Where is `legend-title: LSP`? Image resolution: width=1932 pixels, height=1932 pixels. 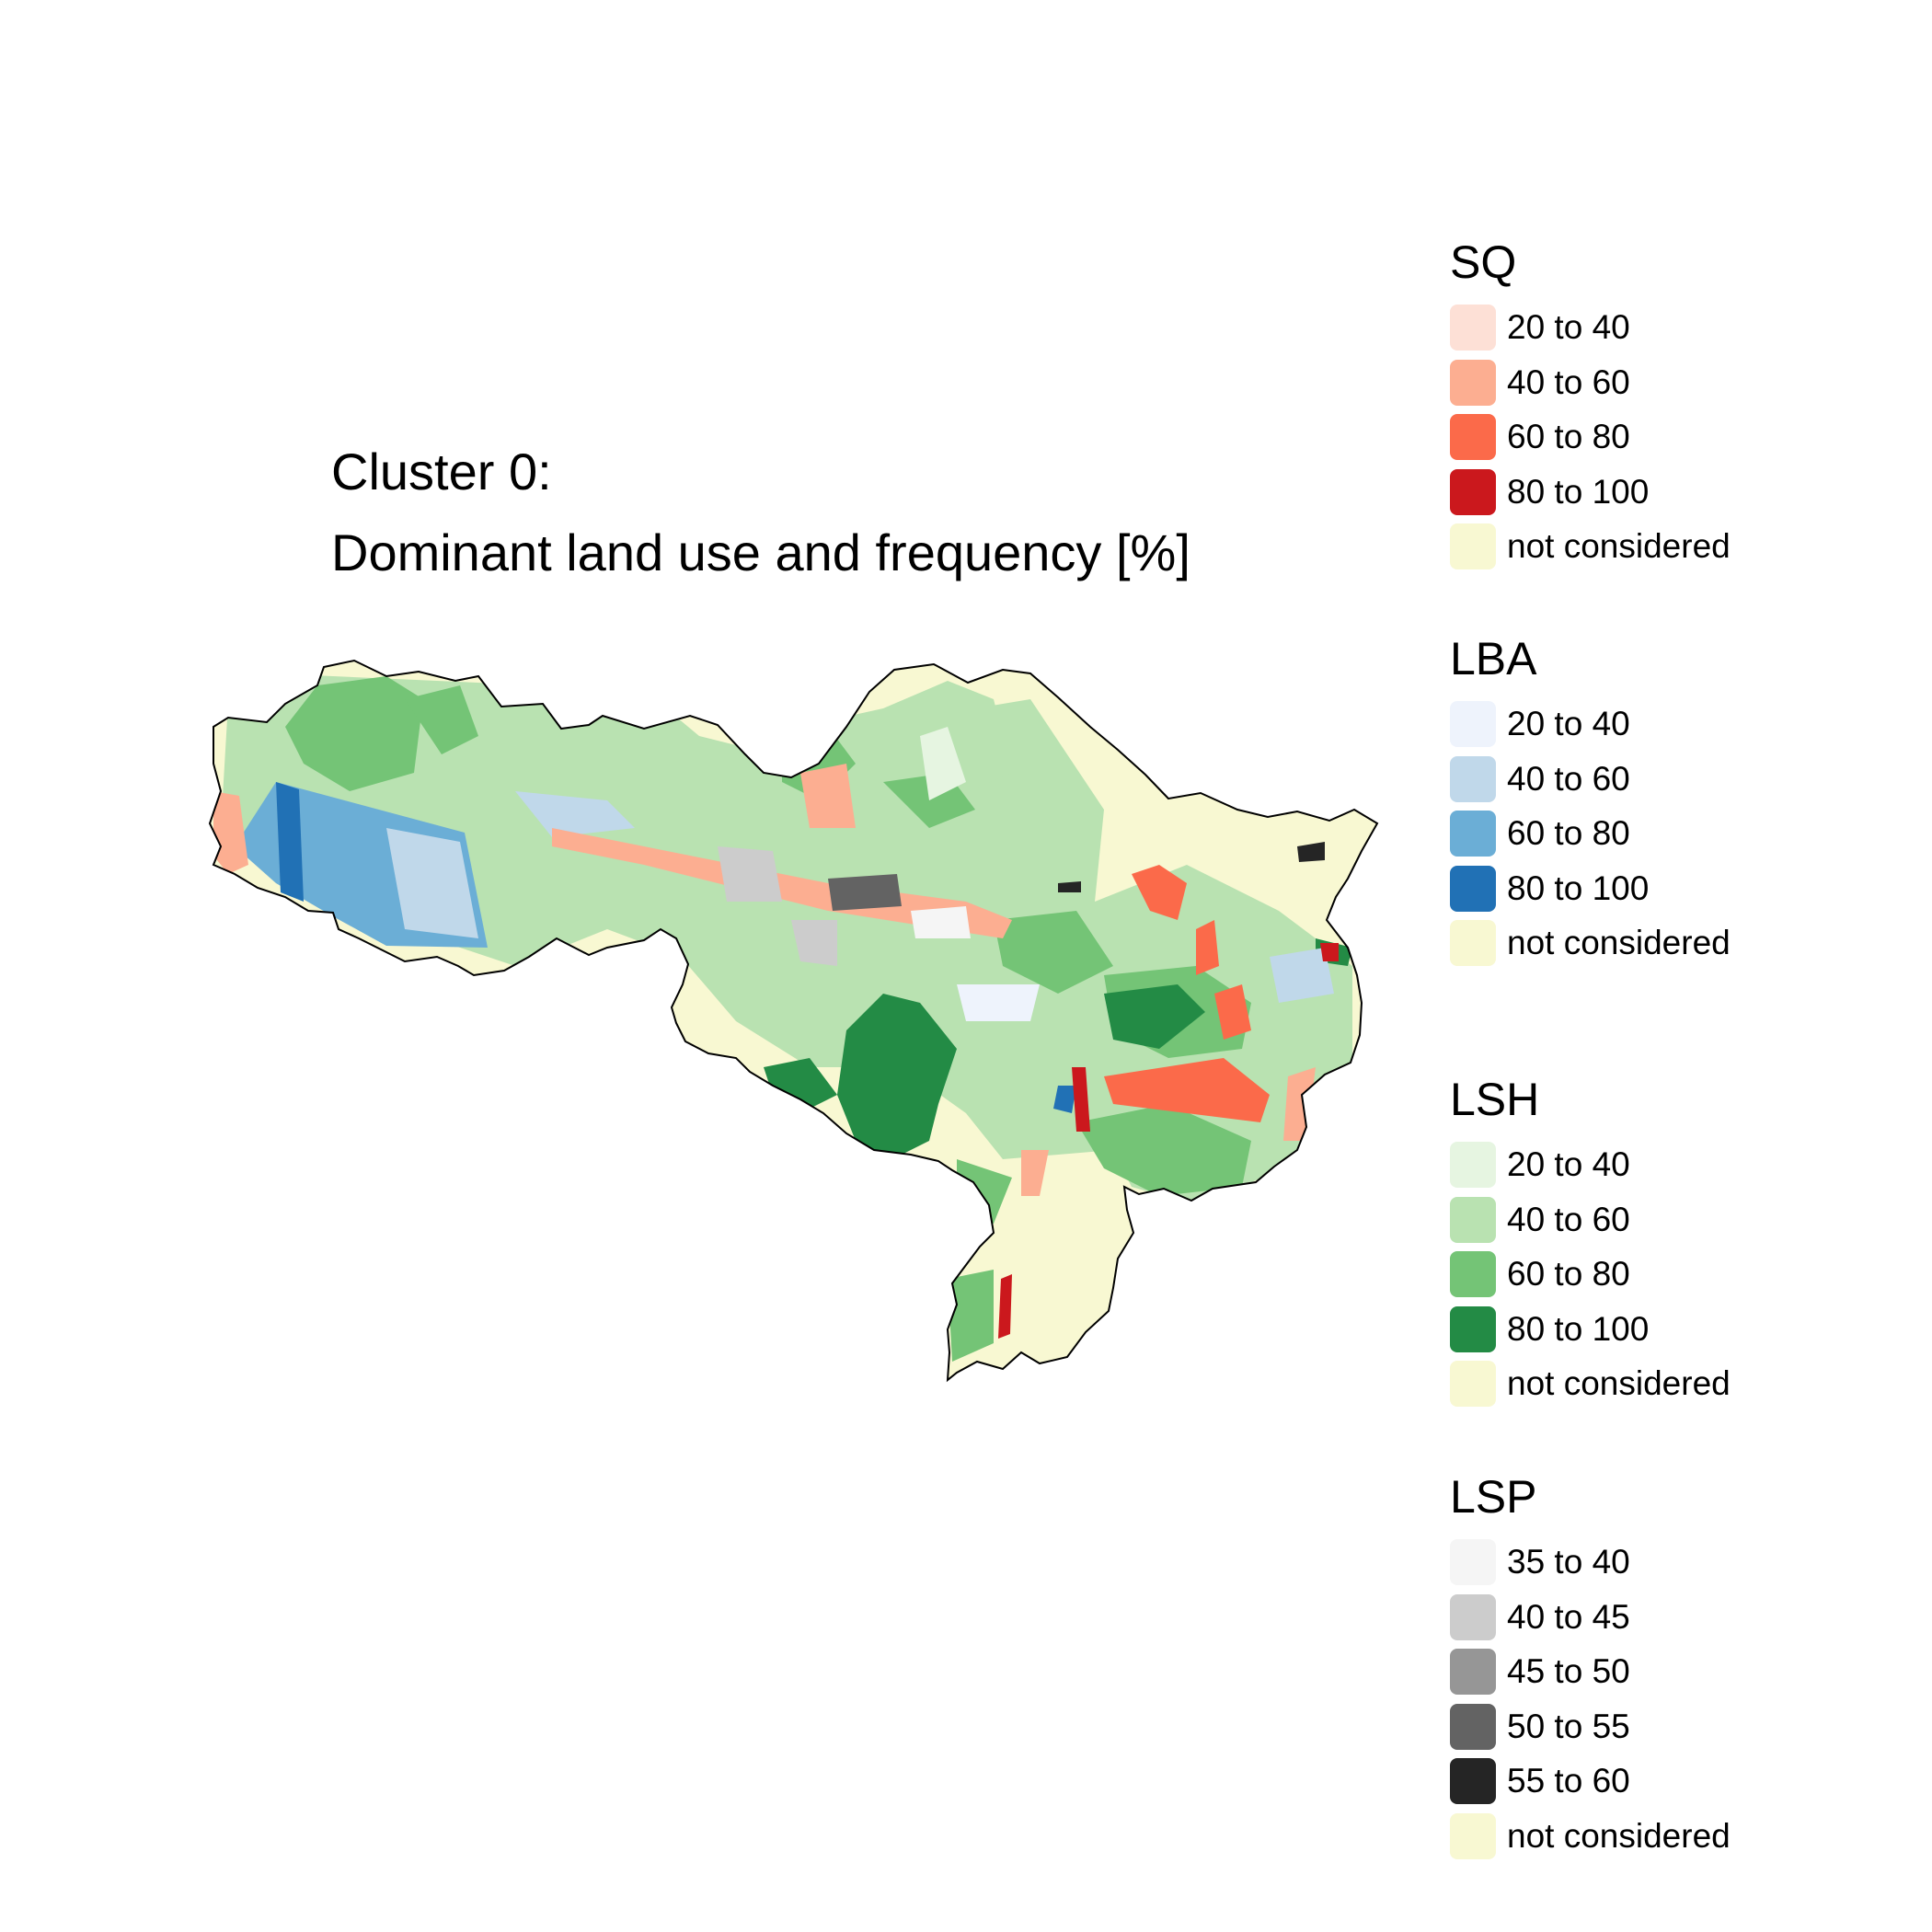 legend-title: LSP is located at coordinates (1493, 1497).